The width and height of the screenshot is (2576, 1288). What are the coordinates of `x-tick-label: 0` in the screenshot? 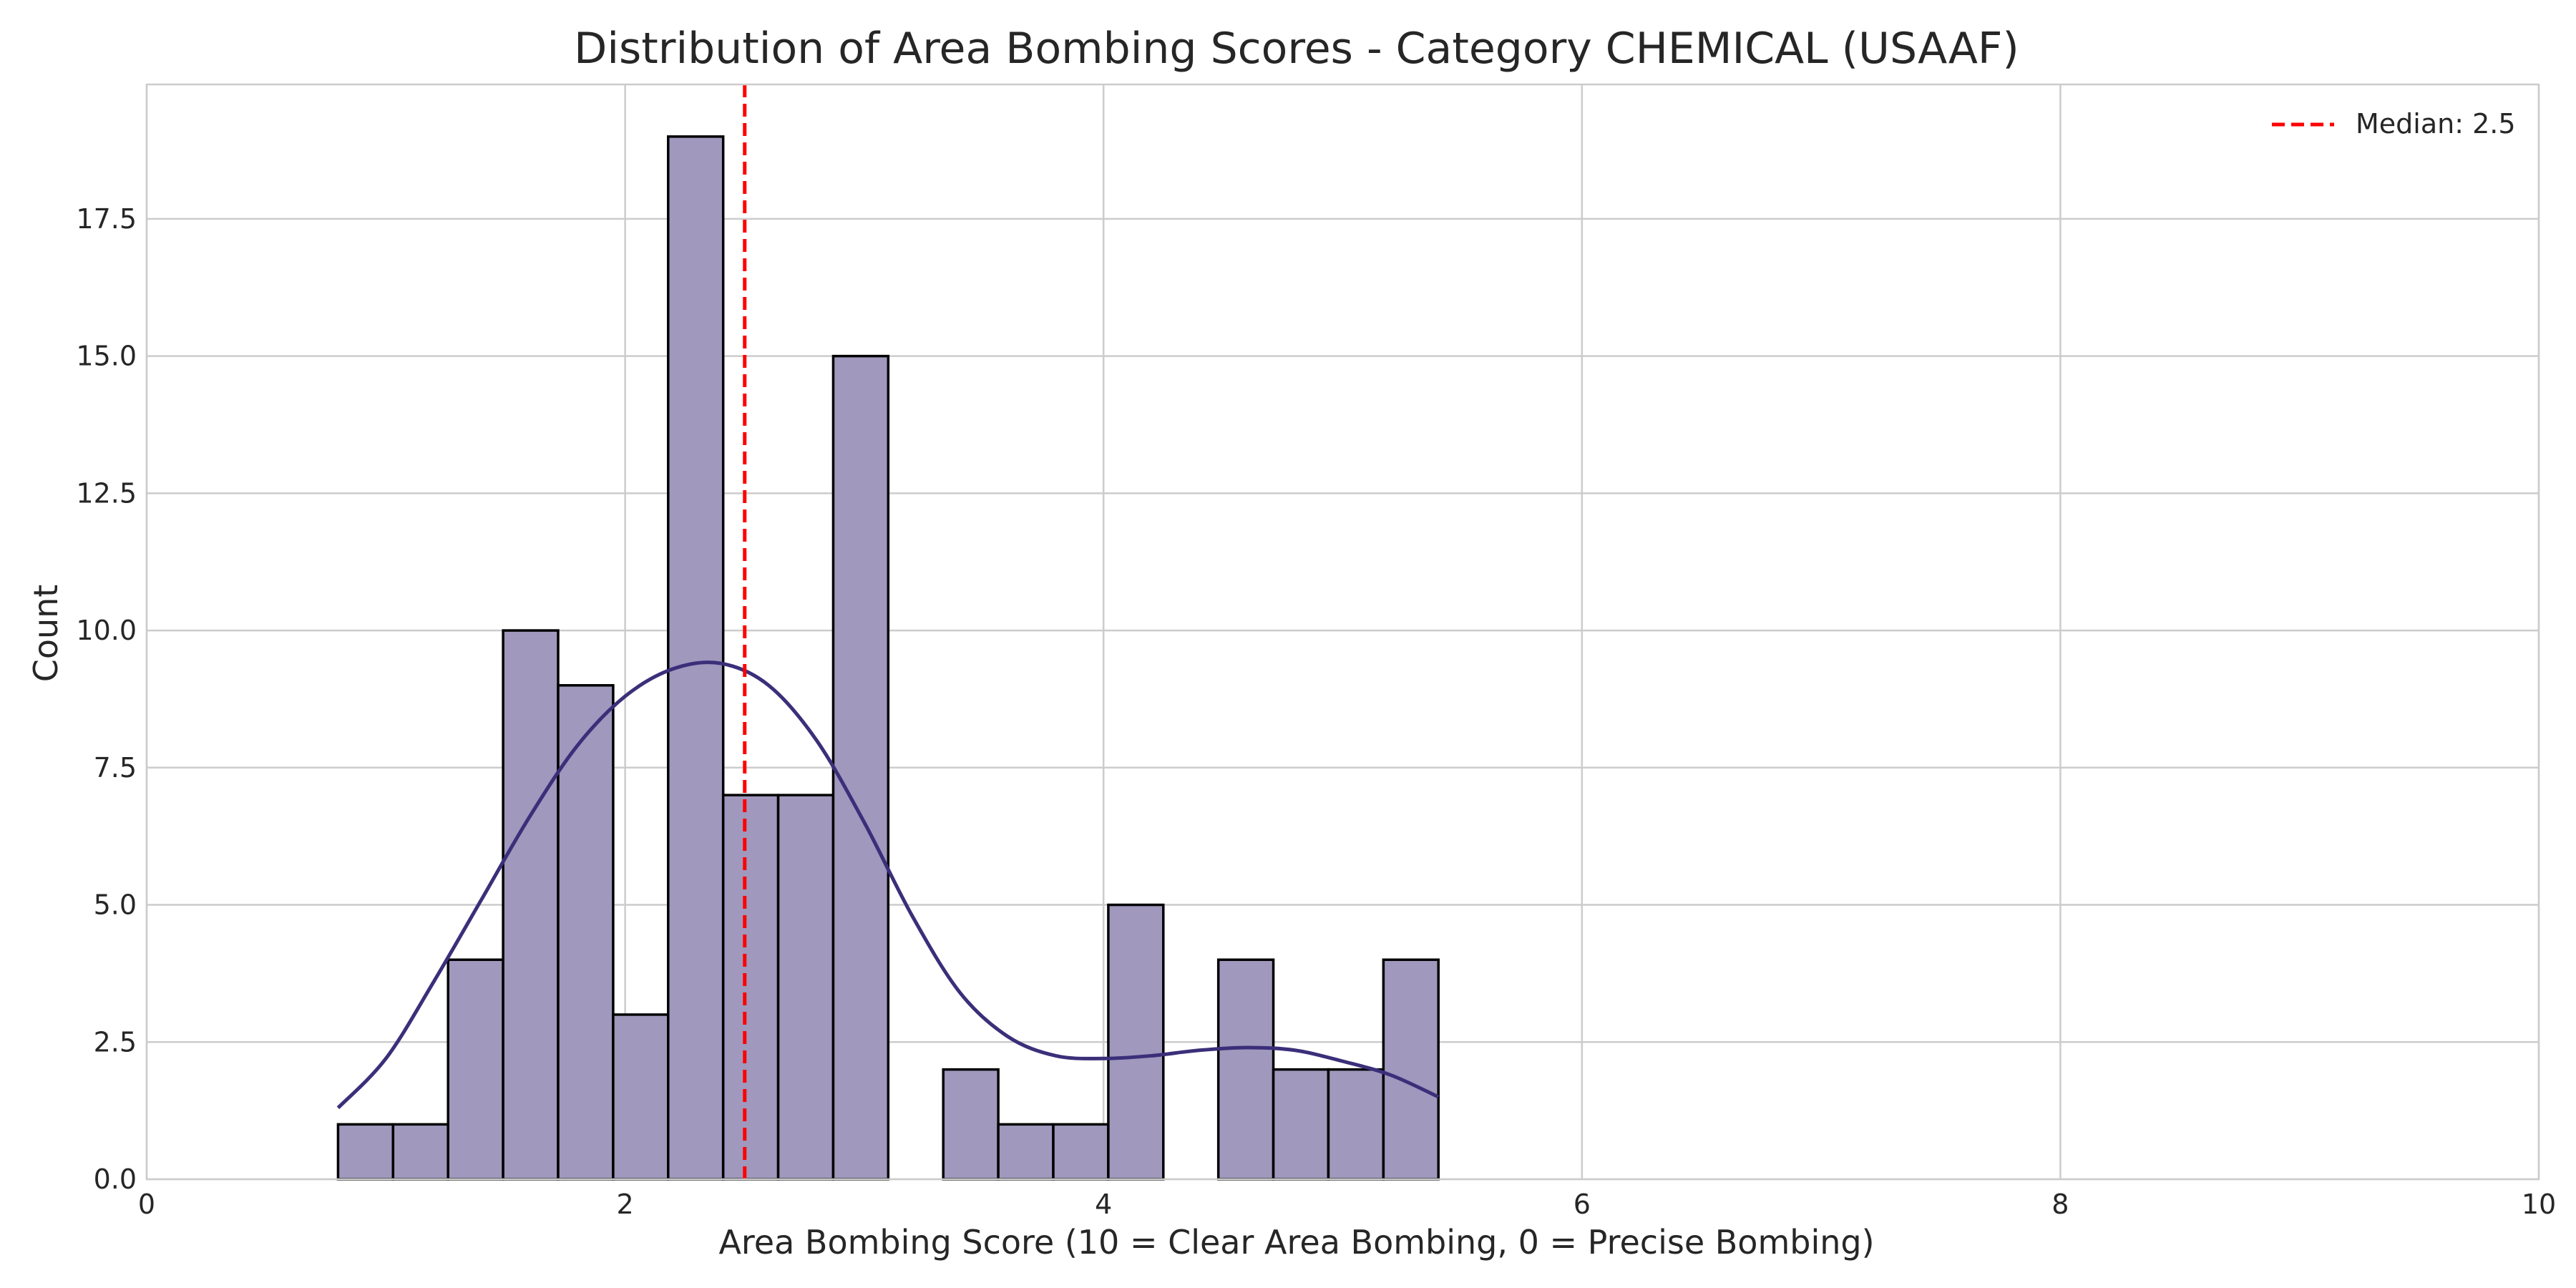 It's located at (146, 1204).